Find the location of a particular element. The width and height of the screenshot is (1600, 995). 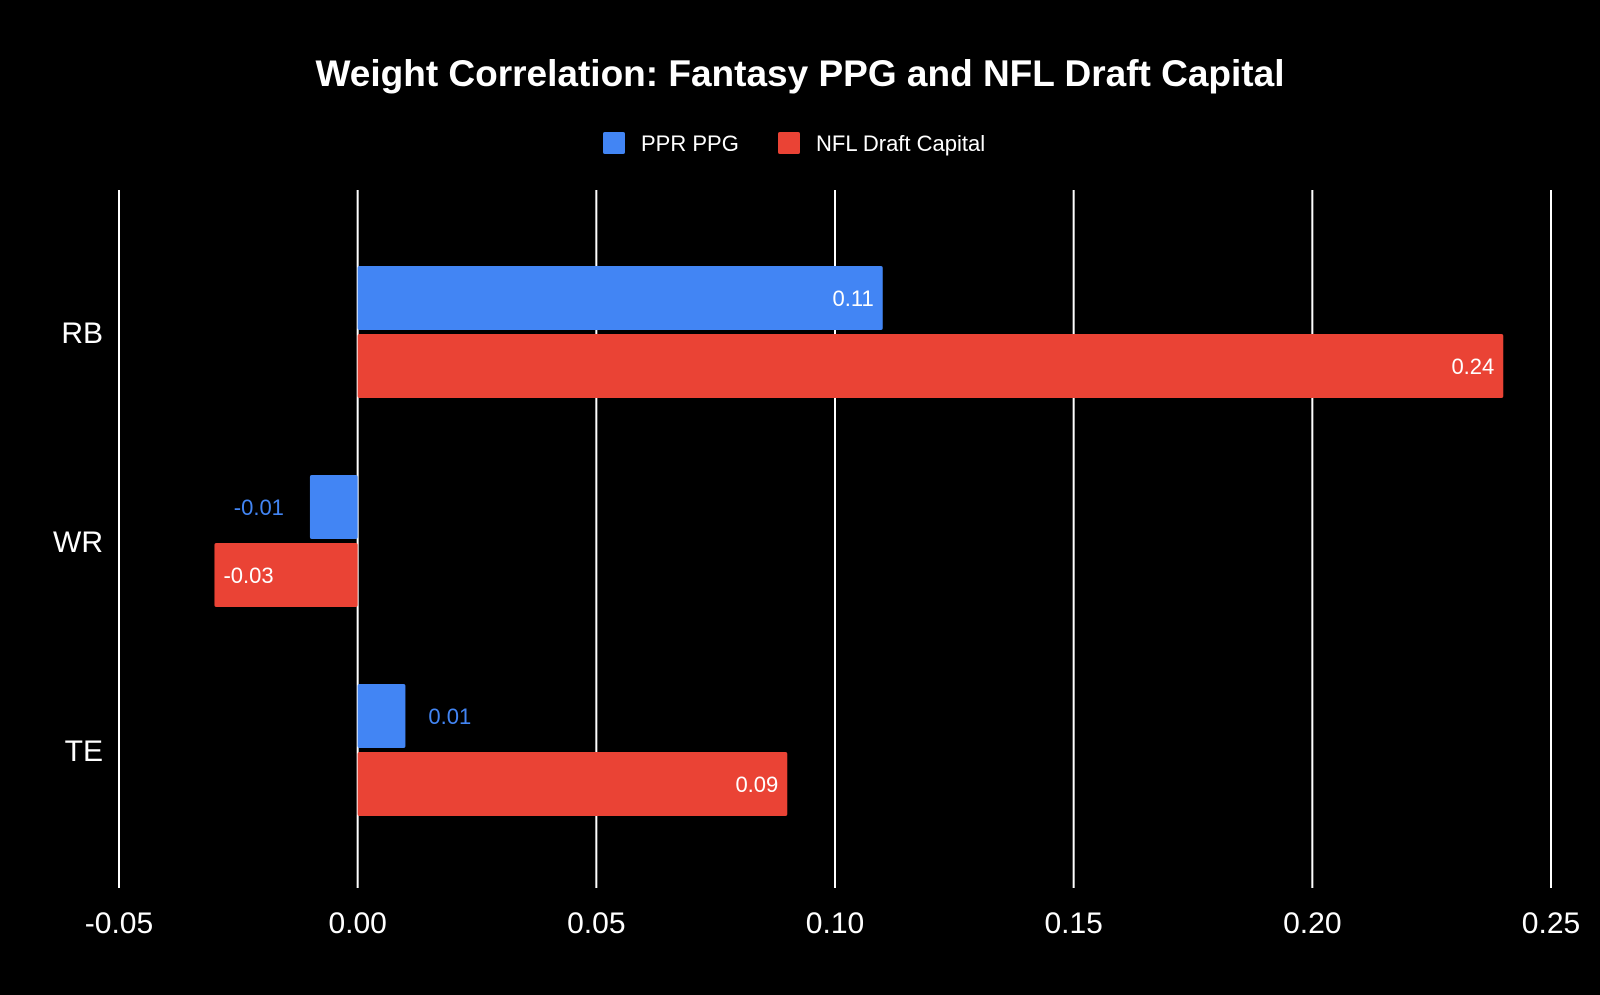

x-tick-label: 0.20 is located at coordinates (1312, 923).